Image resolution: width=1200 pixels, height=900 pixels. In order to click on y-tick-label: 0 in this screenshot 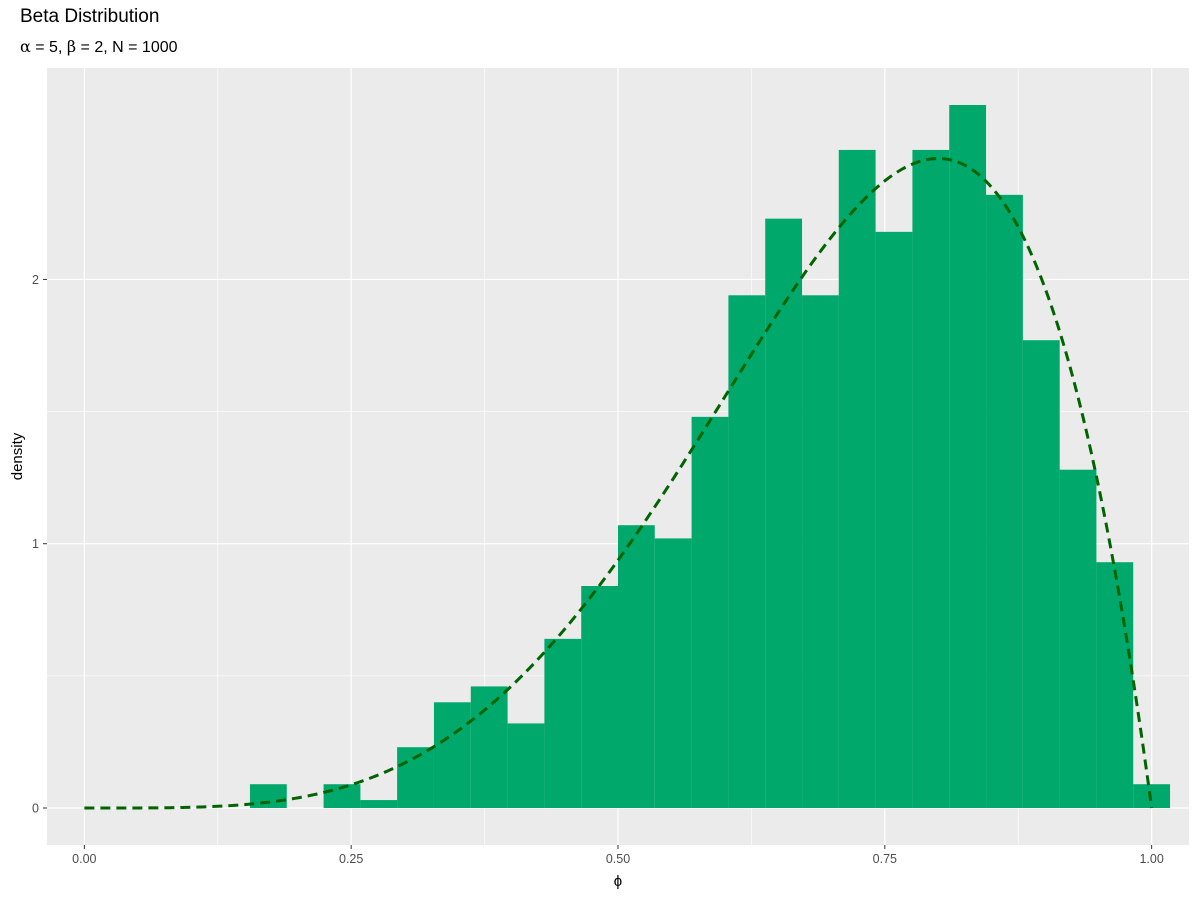, I will do `click(35, 809)`.